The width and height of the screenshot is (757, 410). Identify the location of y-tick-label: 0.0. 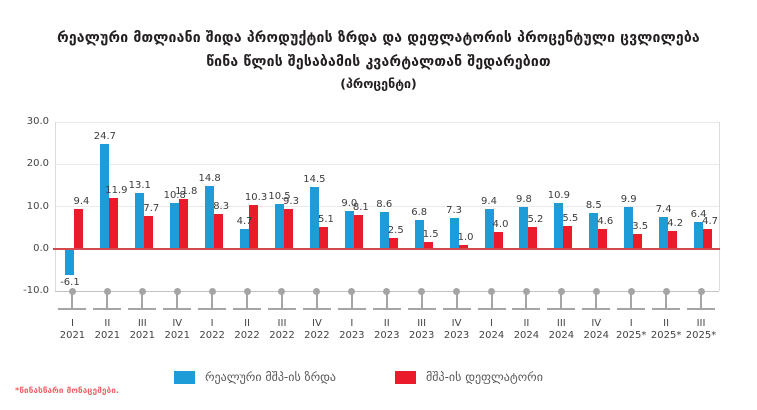
(41, 248).